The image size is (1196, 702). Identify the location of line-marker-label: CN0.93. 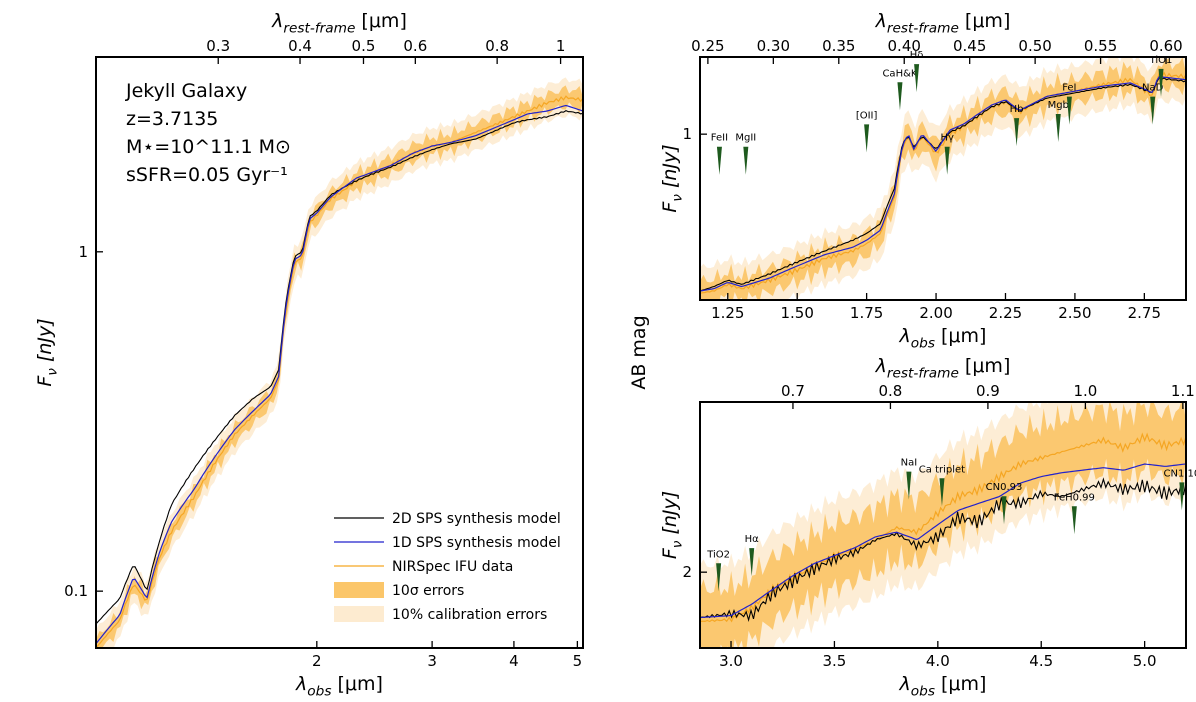
(1004, 487).